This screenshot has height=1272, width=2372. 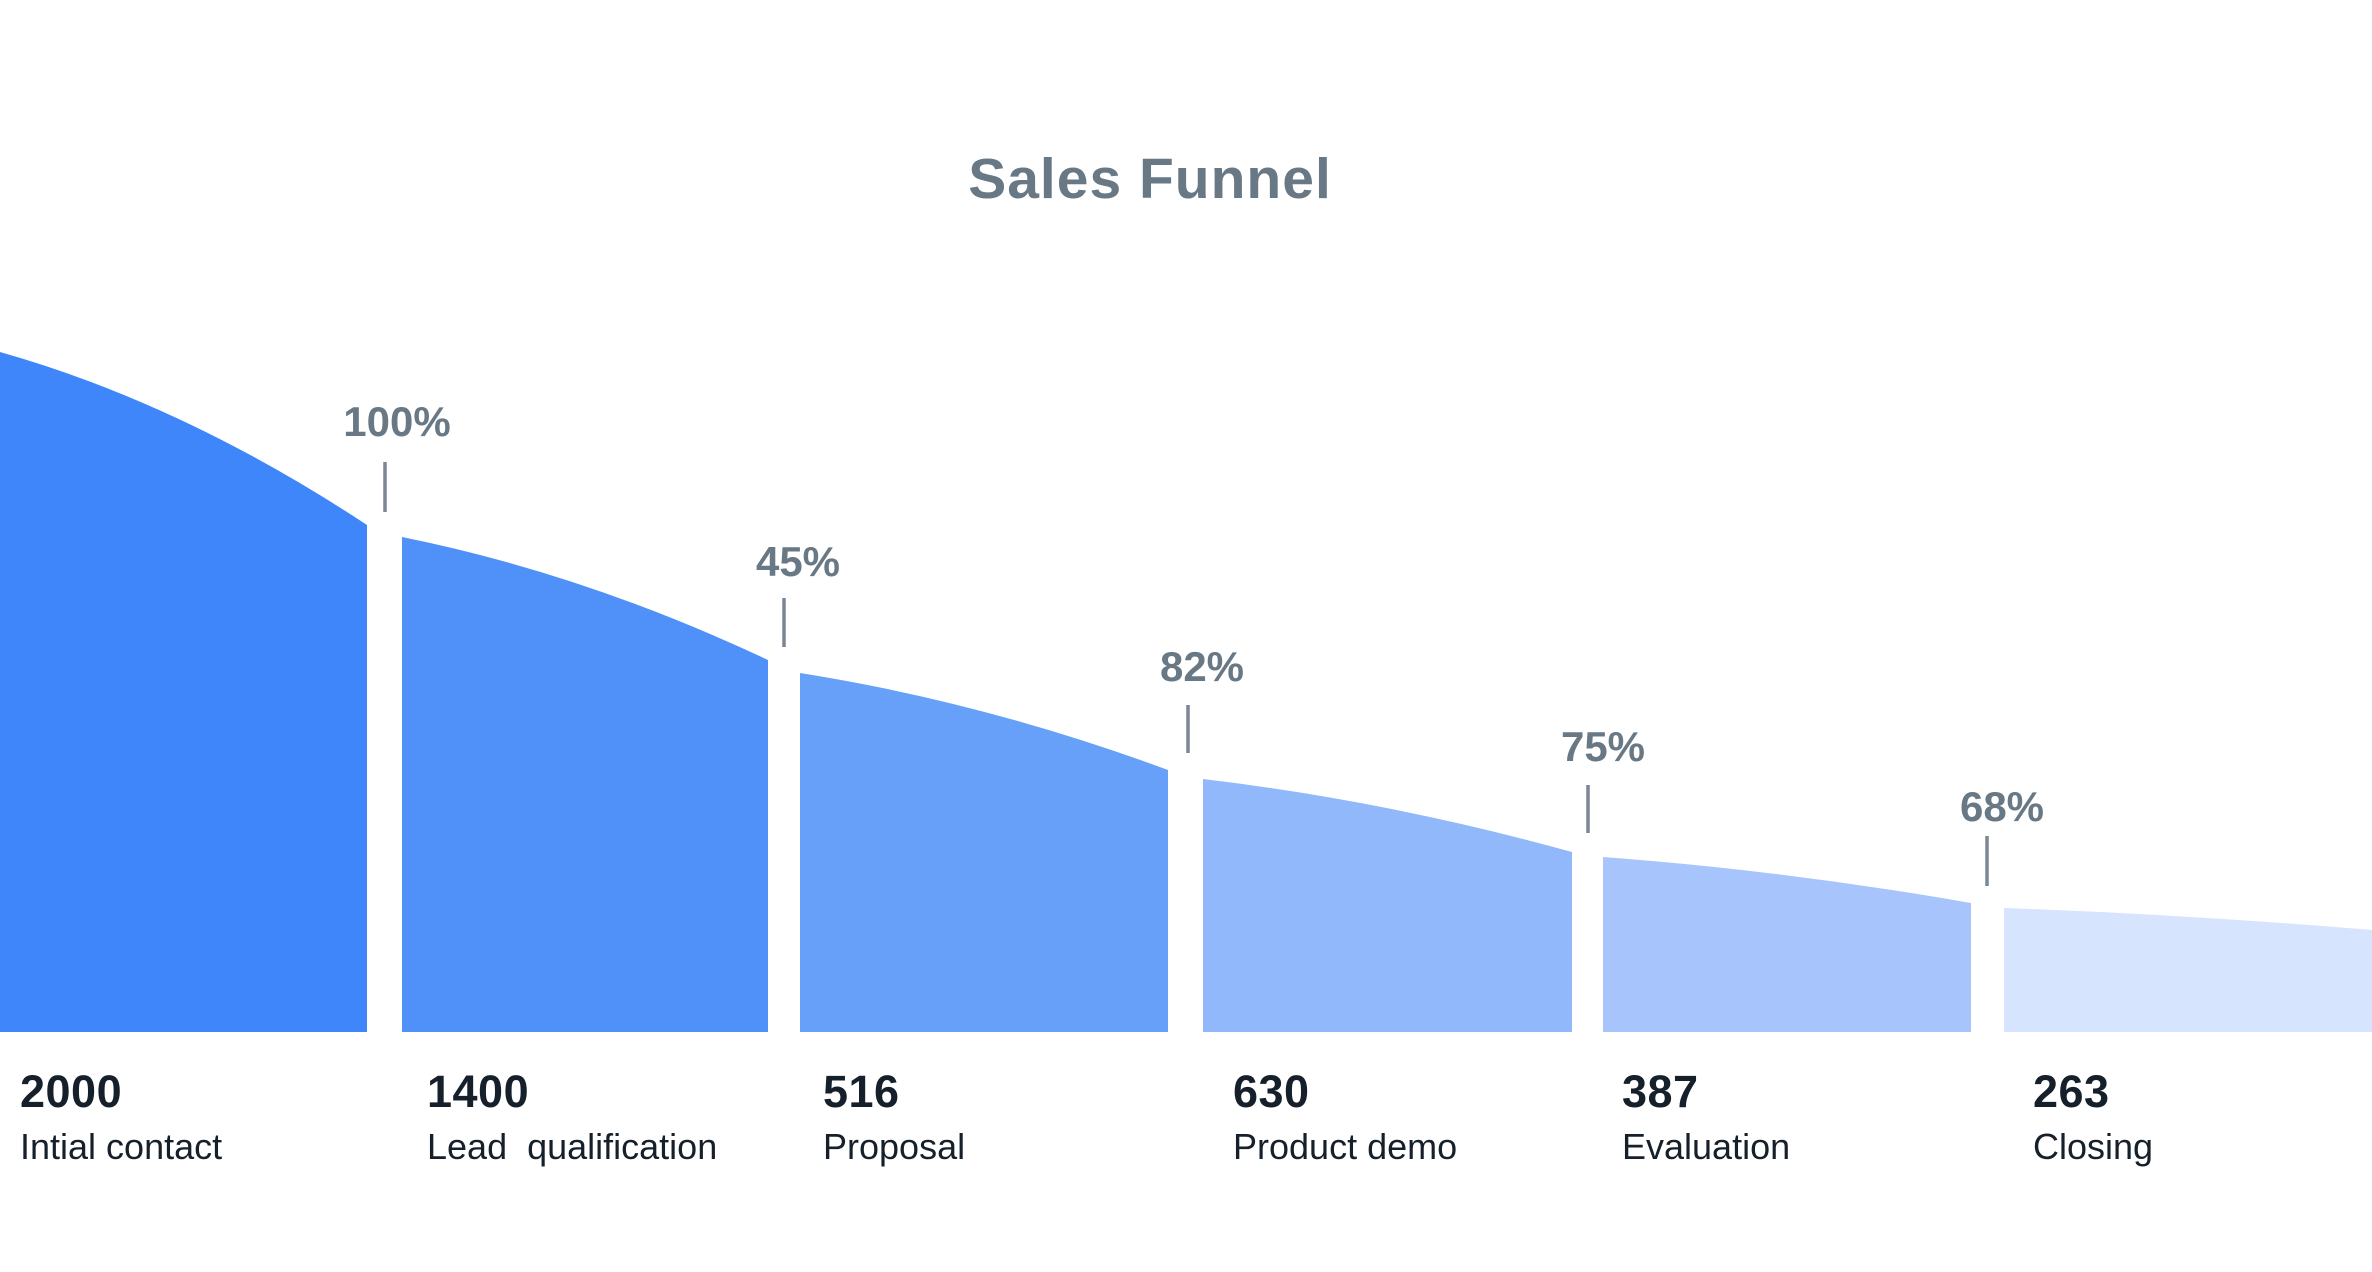 I want to click on stage-label-3: 516 Proposal, so click(x=894, y=1115).